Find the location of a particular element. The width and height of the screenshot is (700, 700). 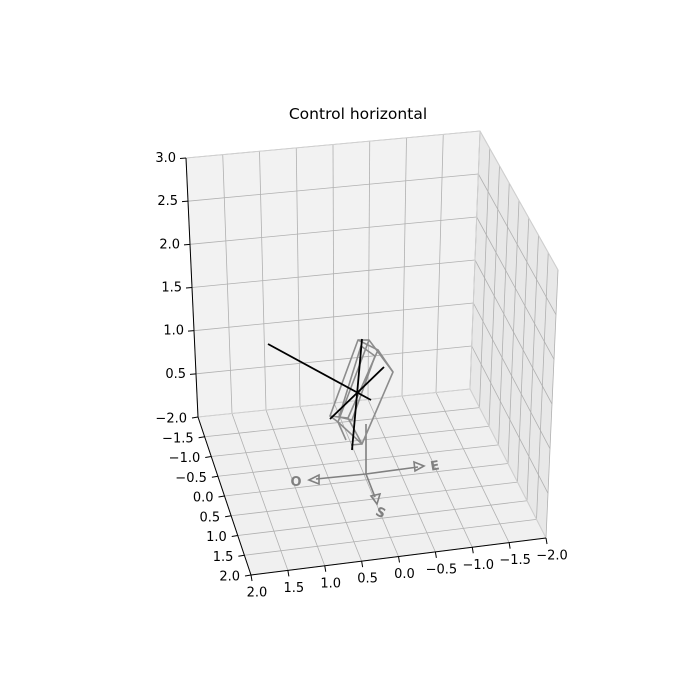

chart-title: Control horizontal is located at coordinates (358, 114).